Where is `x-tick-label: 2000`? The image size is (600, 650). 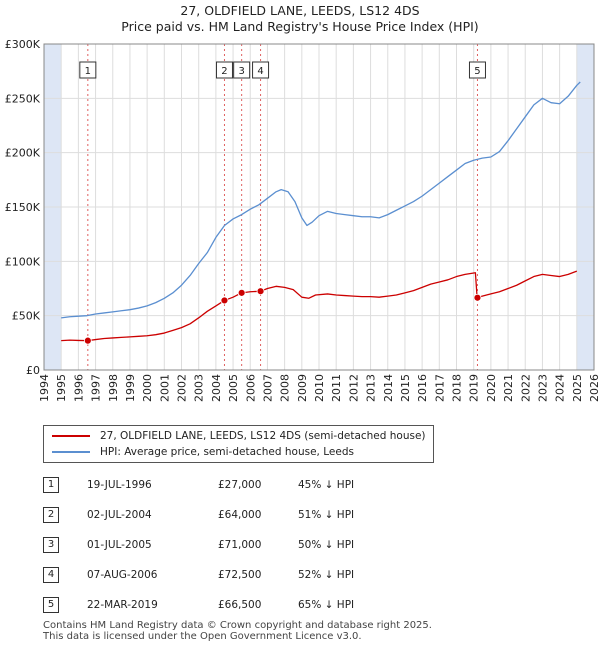
x-tick-label: 2000 is located at coordinates (147, 388).